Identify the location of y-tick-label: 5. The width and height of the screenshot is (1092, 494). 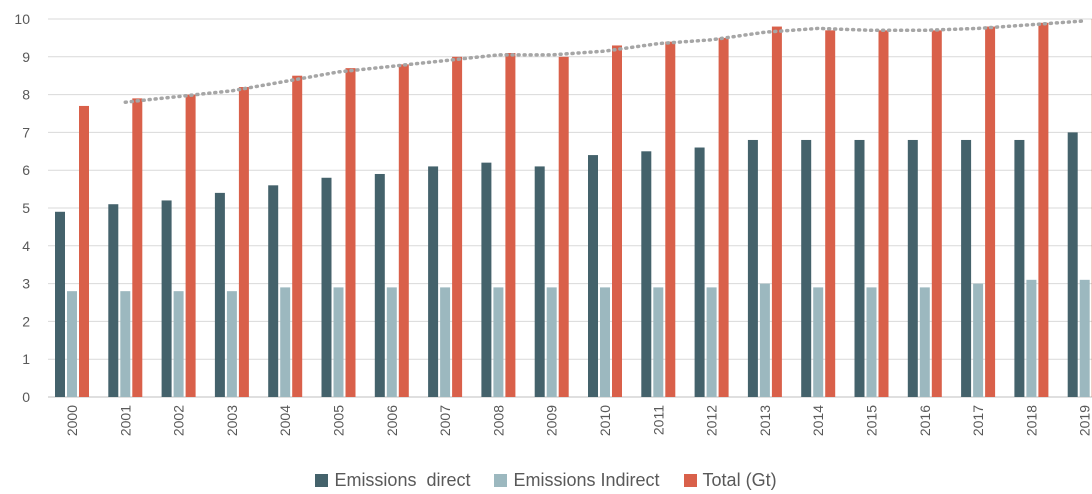
(26, 208).